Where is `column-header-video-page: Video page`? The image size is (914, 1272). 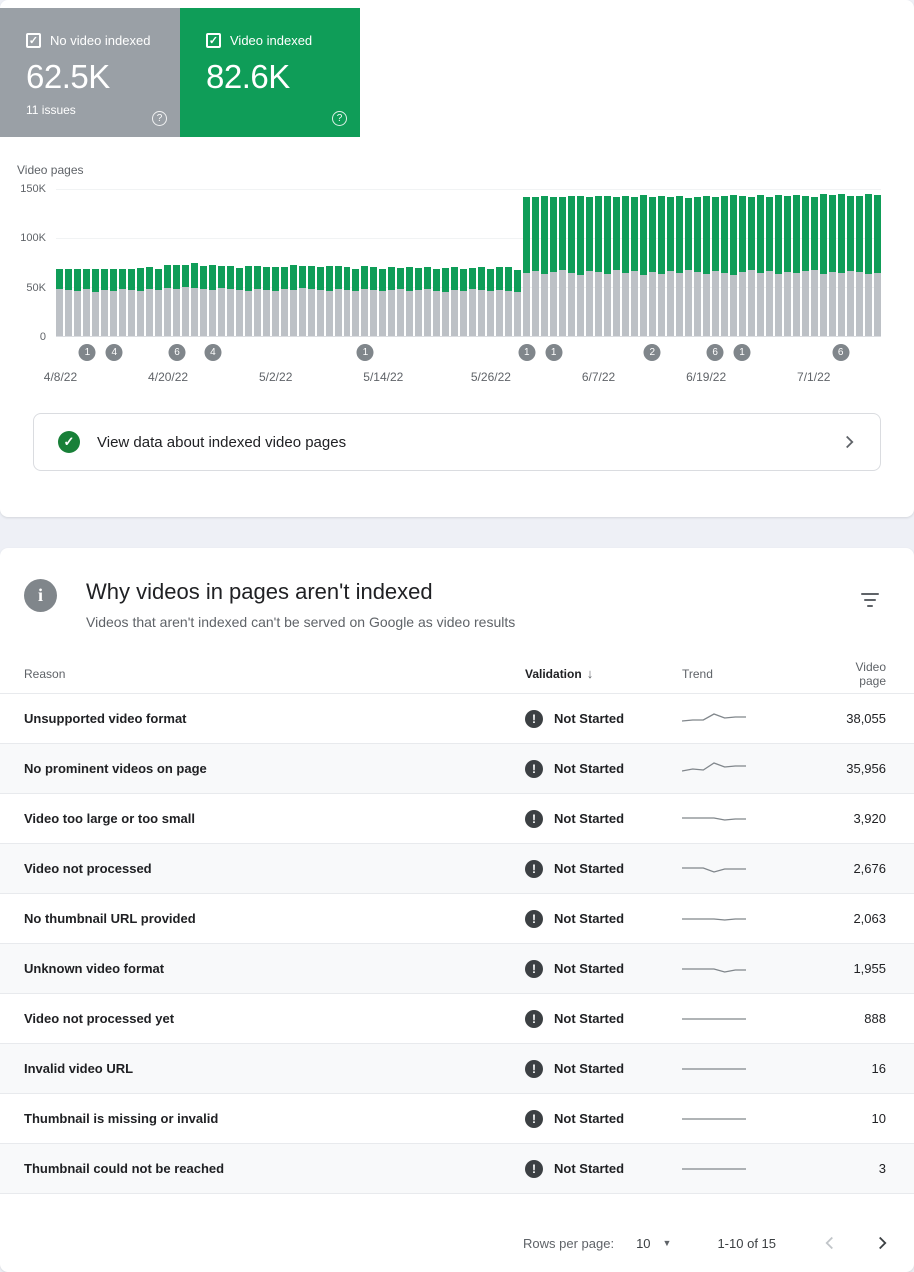
column-header-video-page: Video page is located at coordinates (870, 673).